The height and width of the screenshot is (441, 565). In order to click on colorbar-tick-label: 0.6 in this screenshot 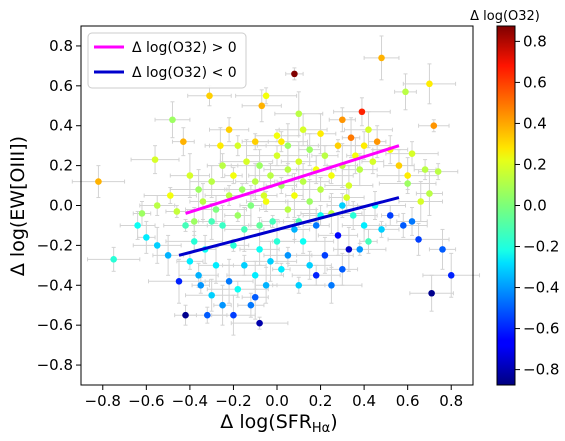, I will do `click(535, 82)`.